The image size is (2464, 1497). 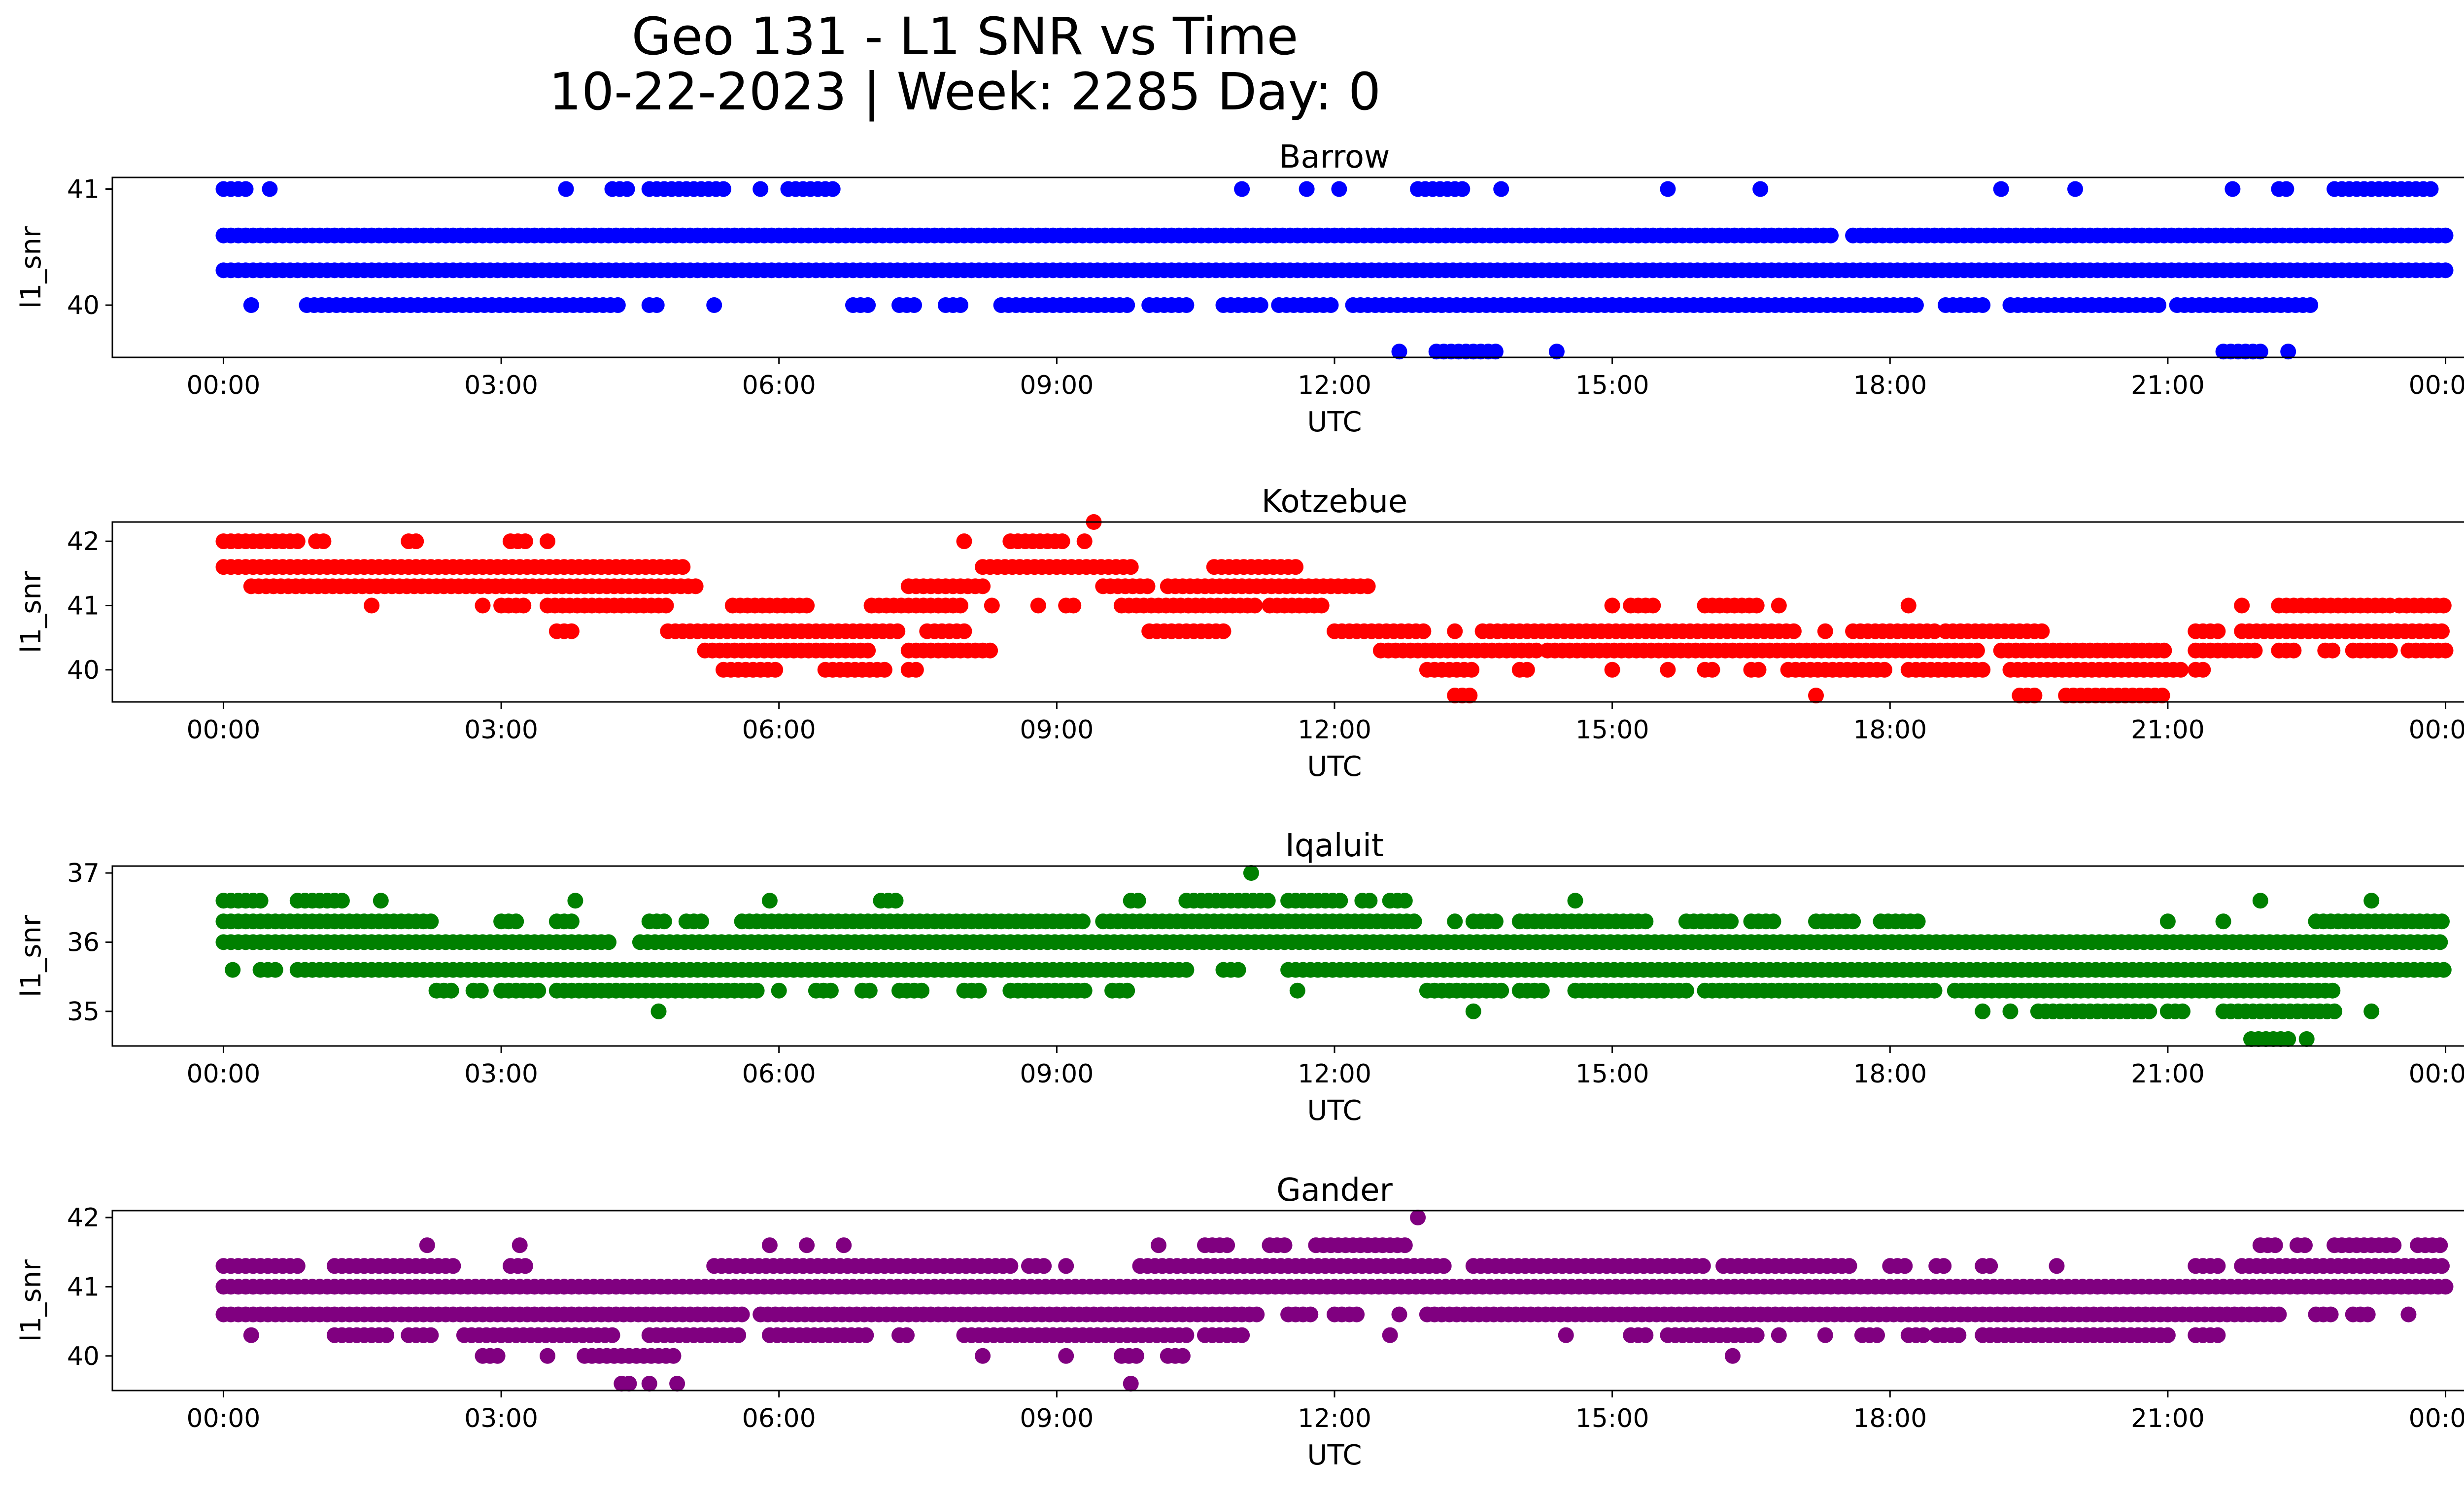 What do you see at coordinates (83, 606) in the screenshot?
I see `y-tick-label: 41` at bounding box center [83, 606].